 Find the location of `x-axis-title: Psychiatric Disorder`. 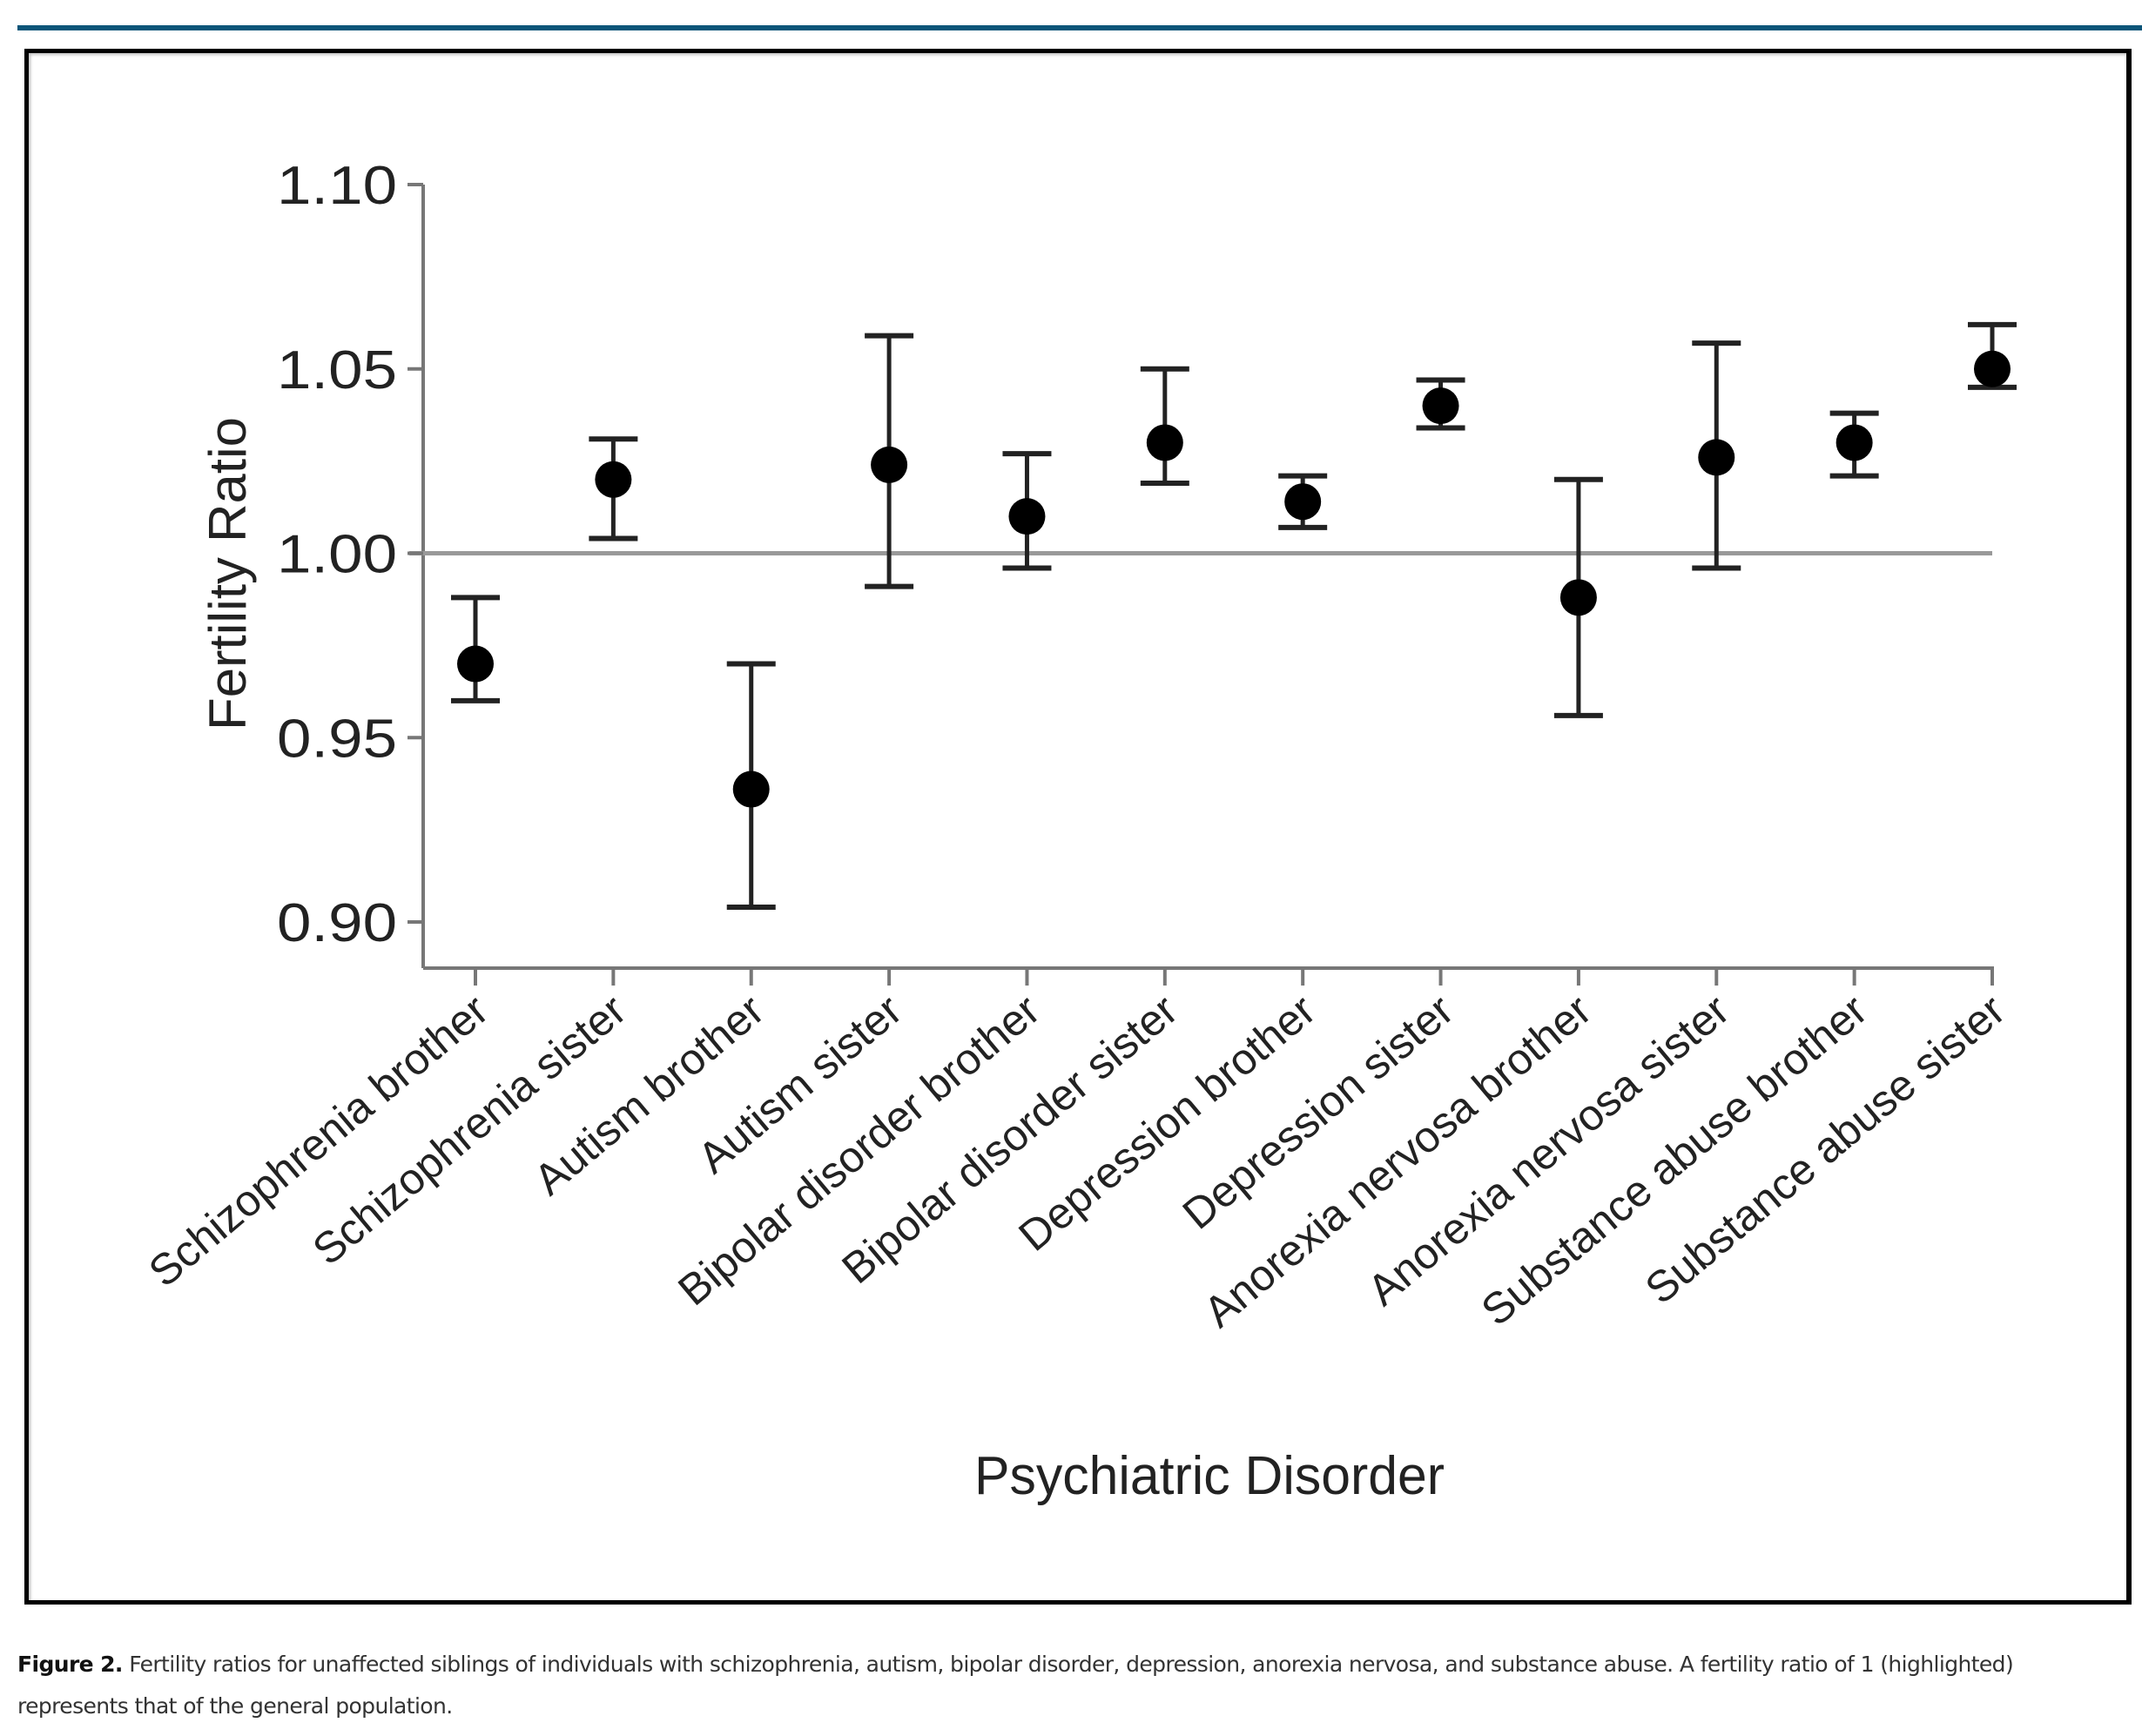

x-axis-title: Psychiatric Disorder is located at coordinates (1209, 1476).